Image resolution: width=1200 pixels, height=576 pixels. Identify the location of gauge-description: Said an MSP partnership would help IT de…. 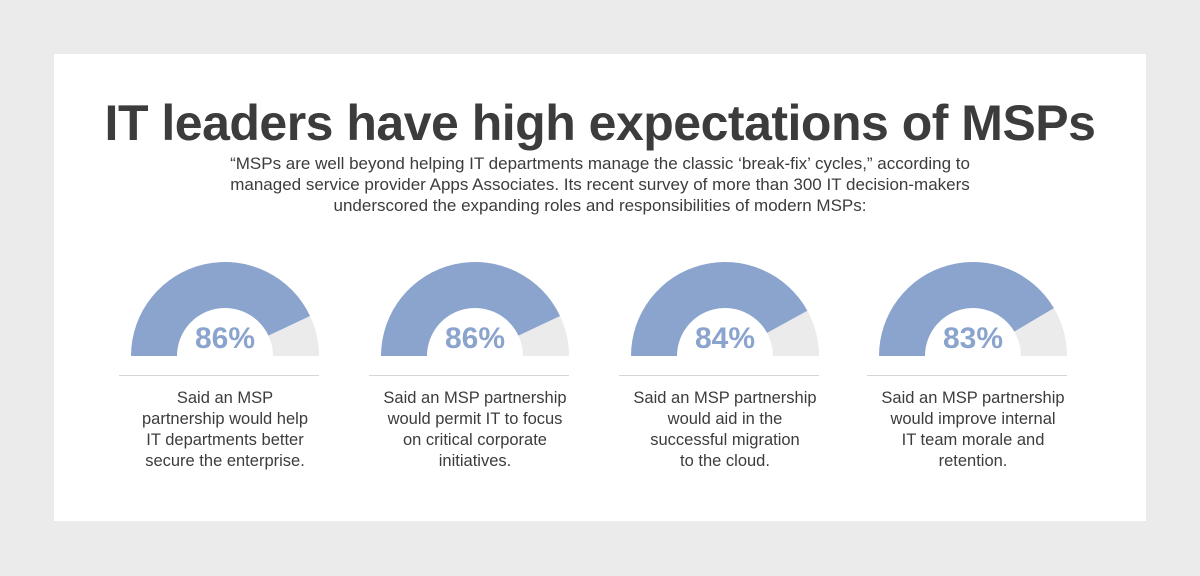
(225, 429).